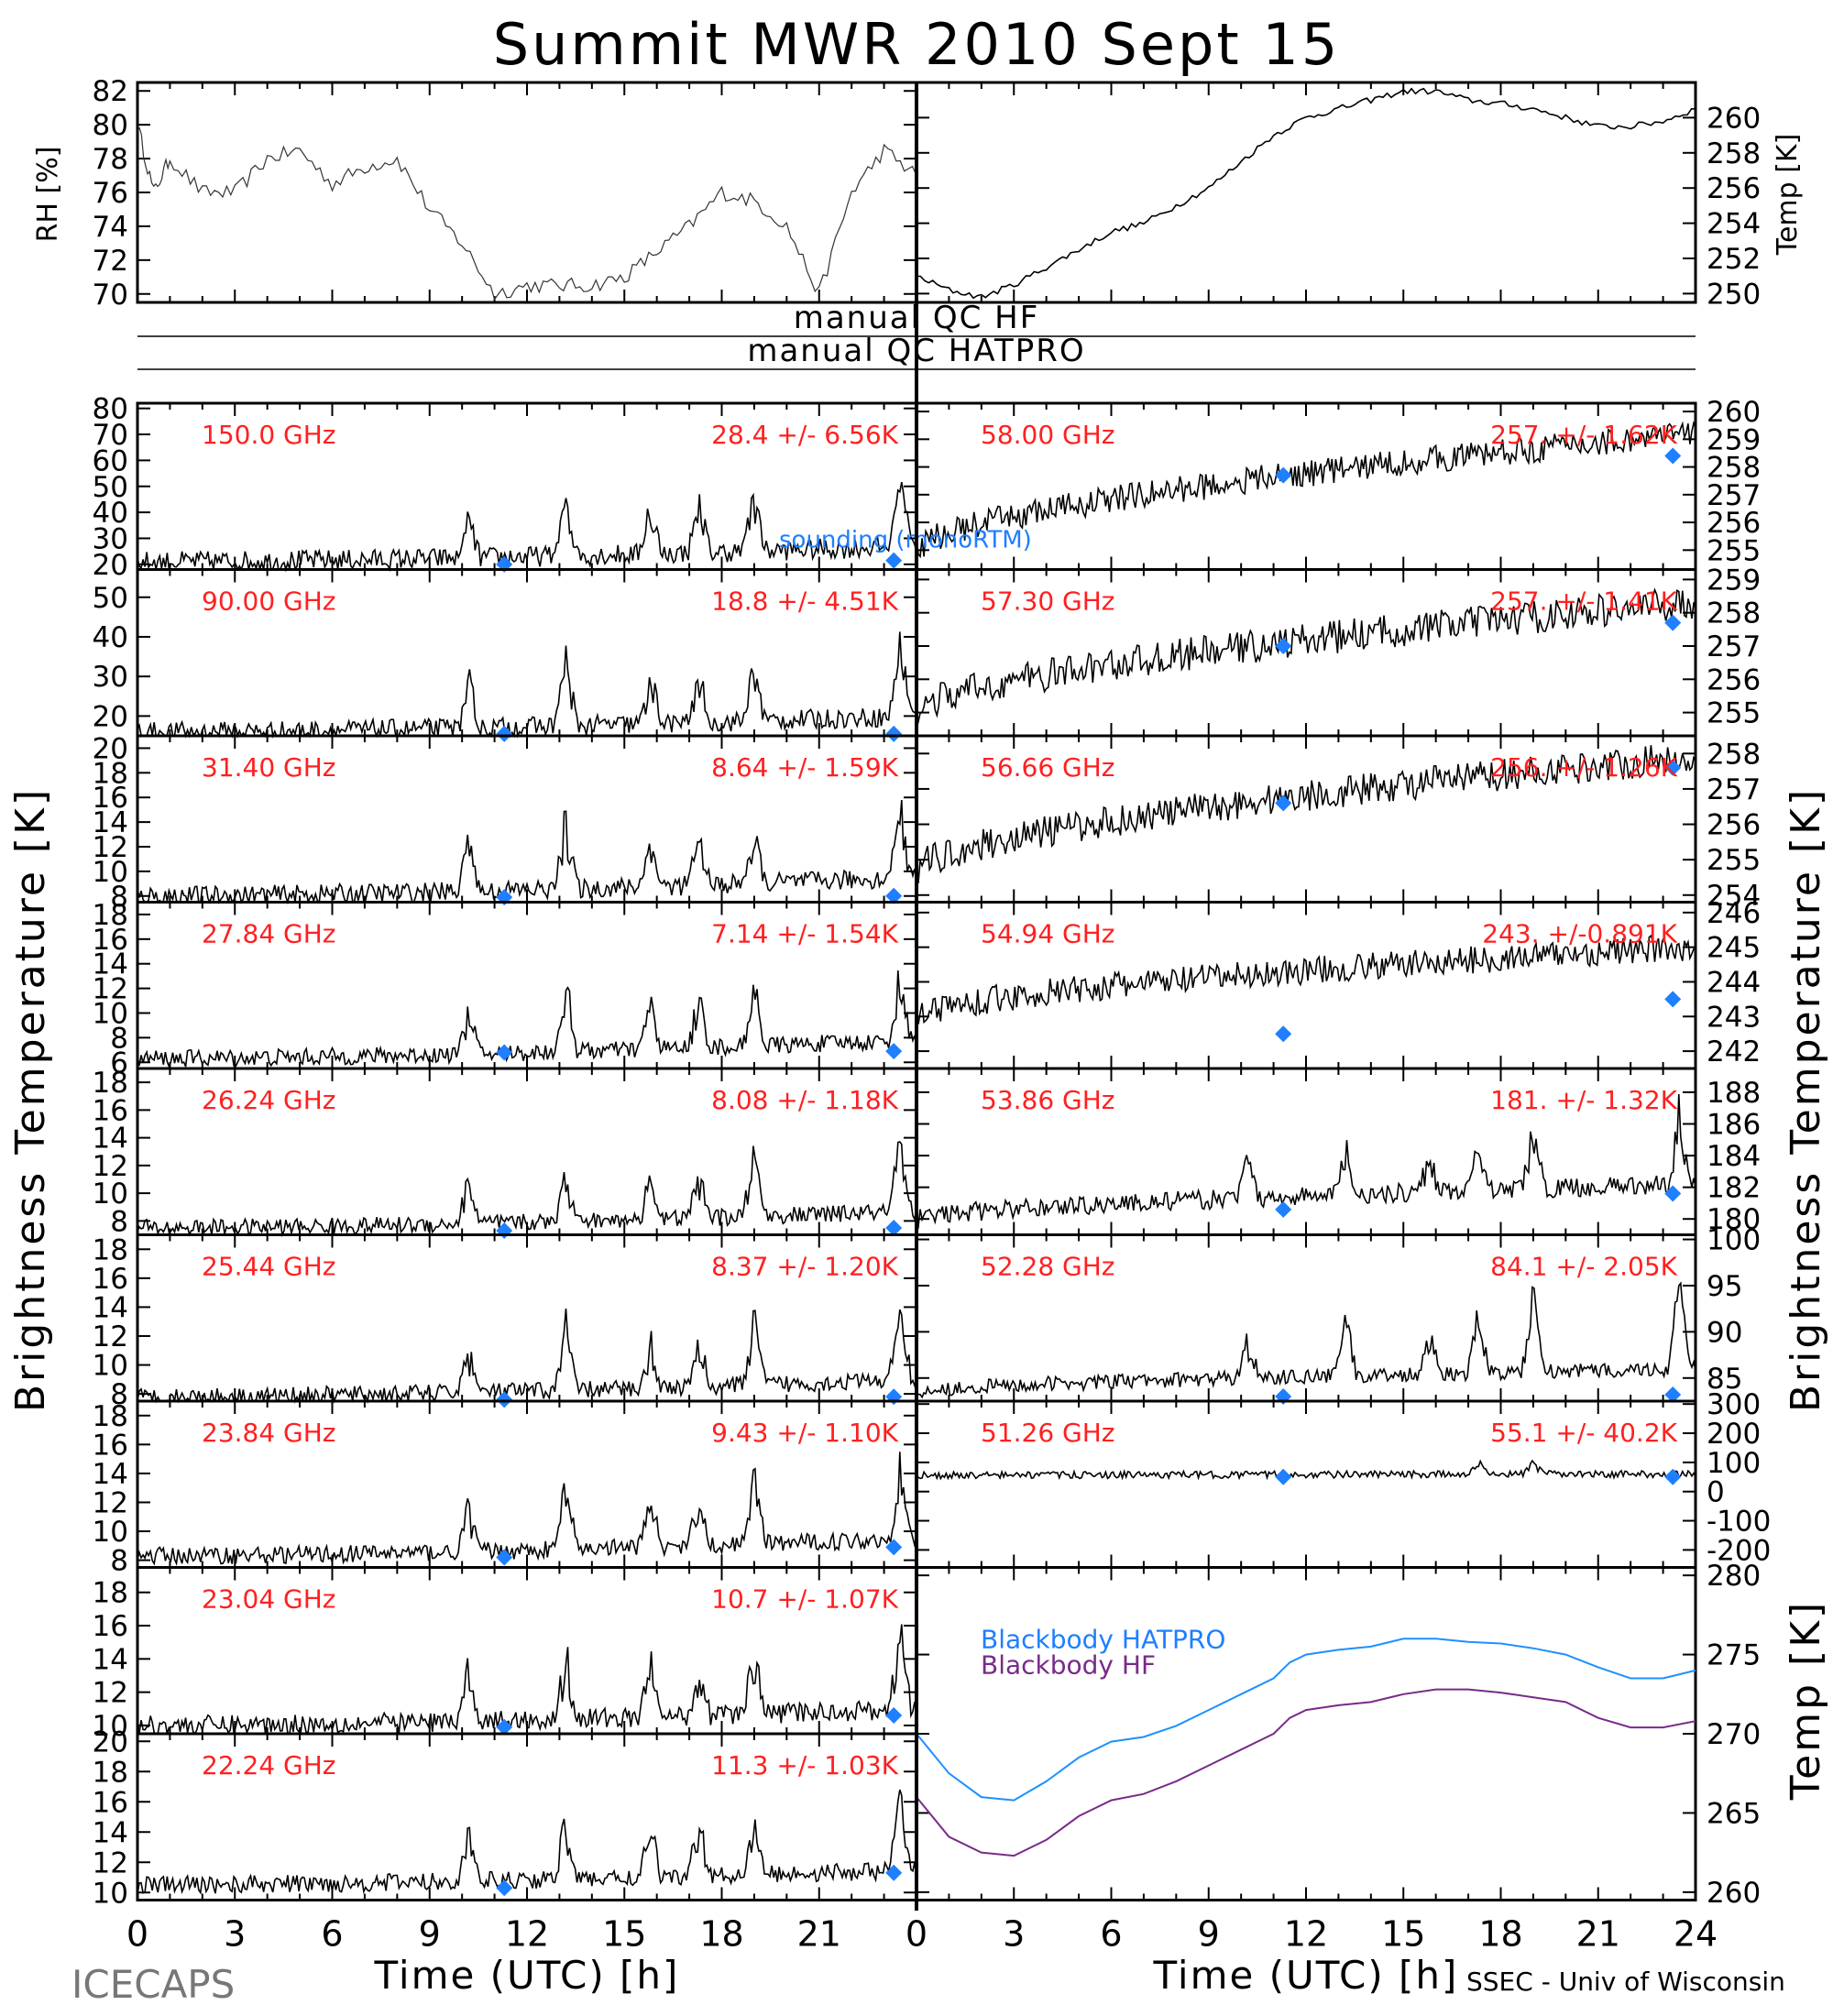  What do you see at coordinates (804, 601) in the screenshot?
I see `channel-stats: 18.8 +/- 4.51K` at bounding box center [804, 601].